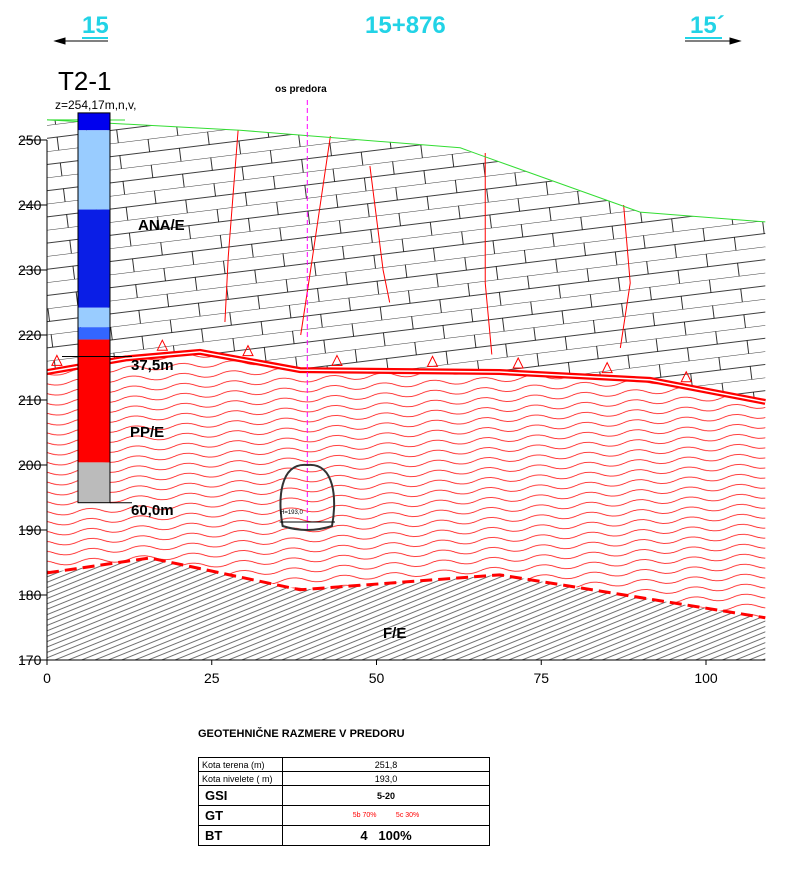 Image resolution: width=788 pixels, height=872 pixels. I want to click on x-tick-label: 75, so click(541, 678).